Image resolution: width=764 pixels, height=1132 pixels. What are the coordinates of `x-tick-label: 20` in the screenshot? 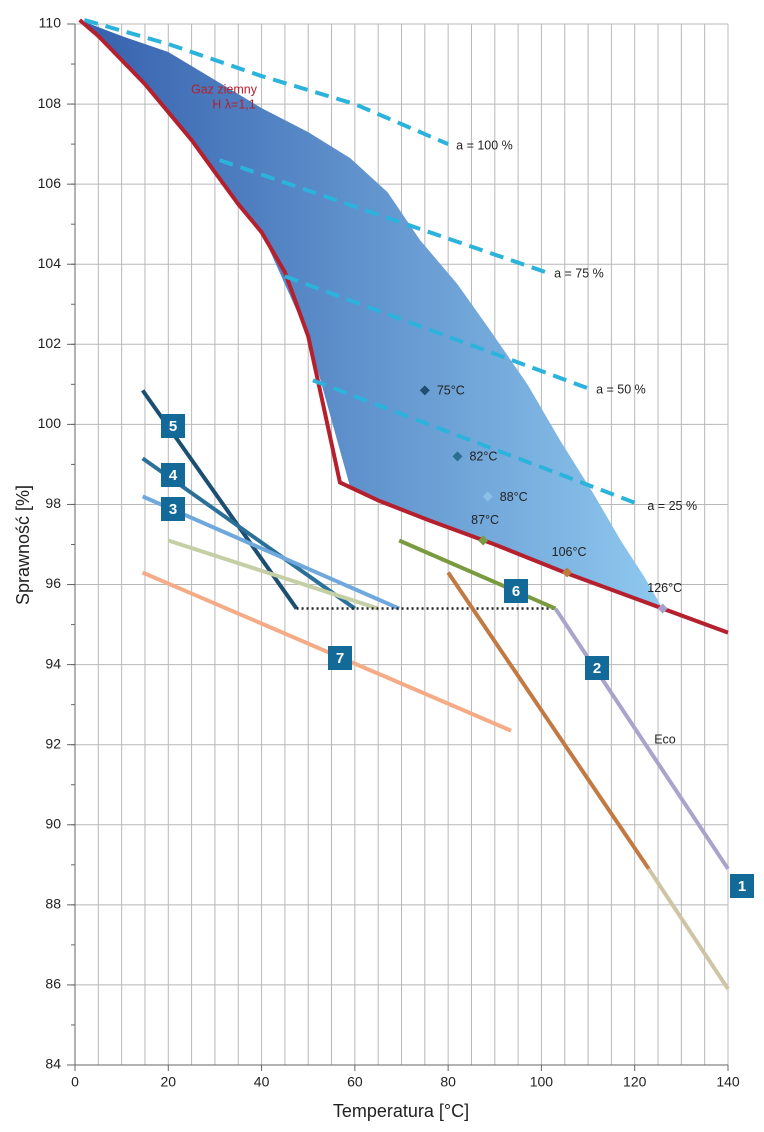 It's located at (168, 1082).